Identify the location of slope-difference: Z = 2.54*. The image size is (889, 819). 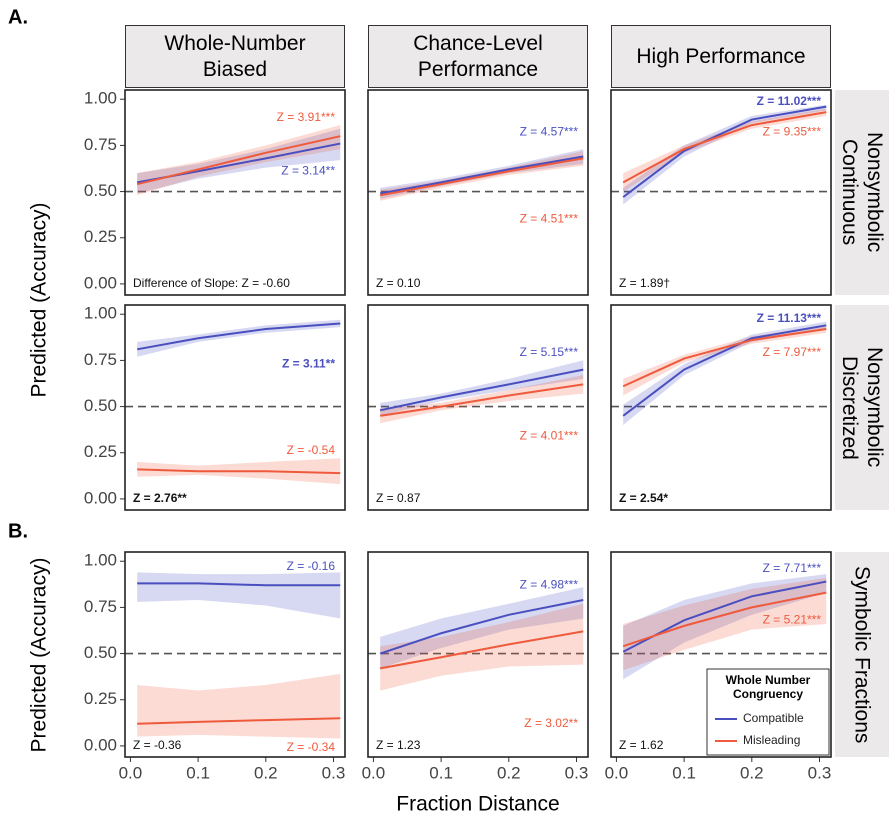
(643, 498).